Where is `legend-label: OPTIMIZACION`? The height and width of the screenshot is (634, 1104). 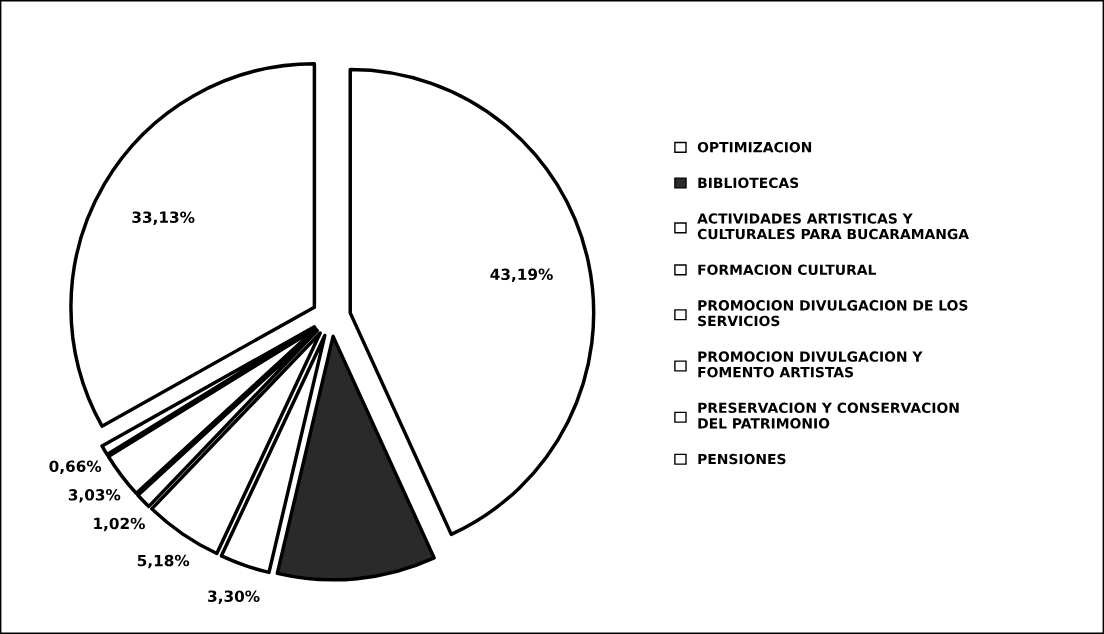
legend-label: OPTIMIZACION is located at coordinates (754, 147).